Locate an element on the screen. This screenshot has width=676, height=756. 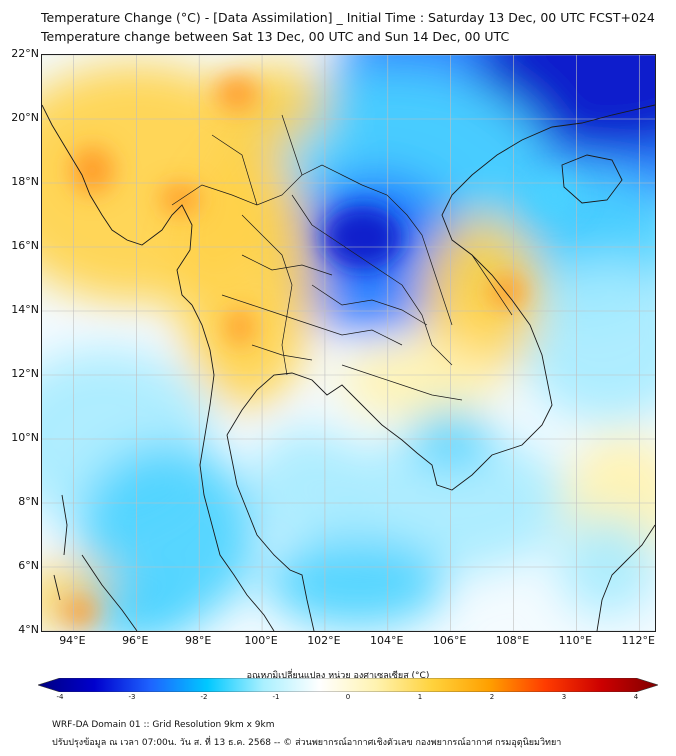
longitude-label: 110°E is located at coordinates (575, 640).